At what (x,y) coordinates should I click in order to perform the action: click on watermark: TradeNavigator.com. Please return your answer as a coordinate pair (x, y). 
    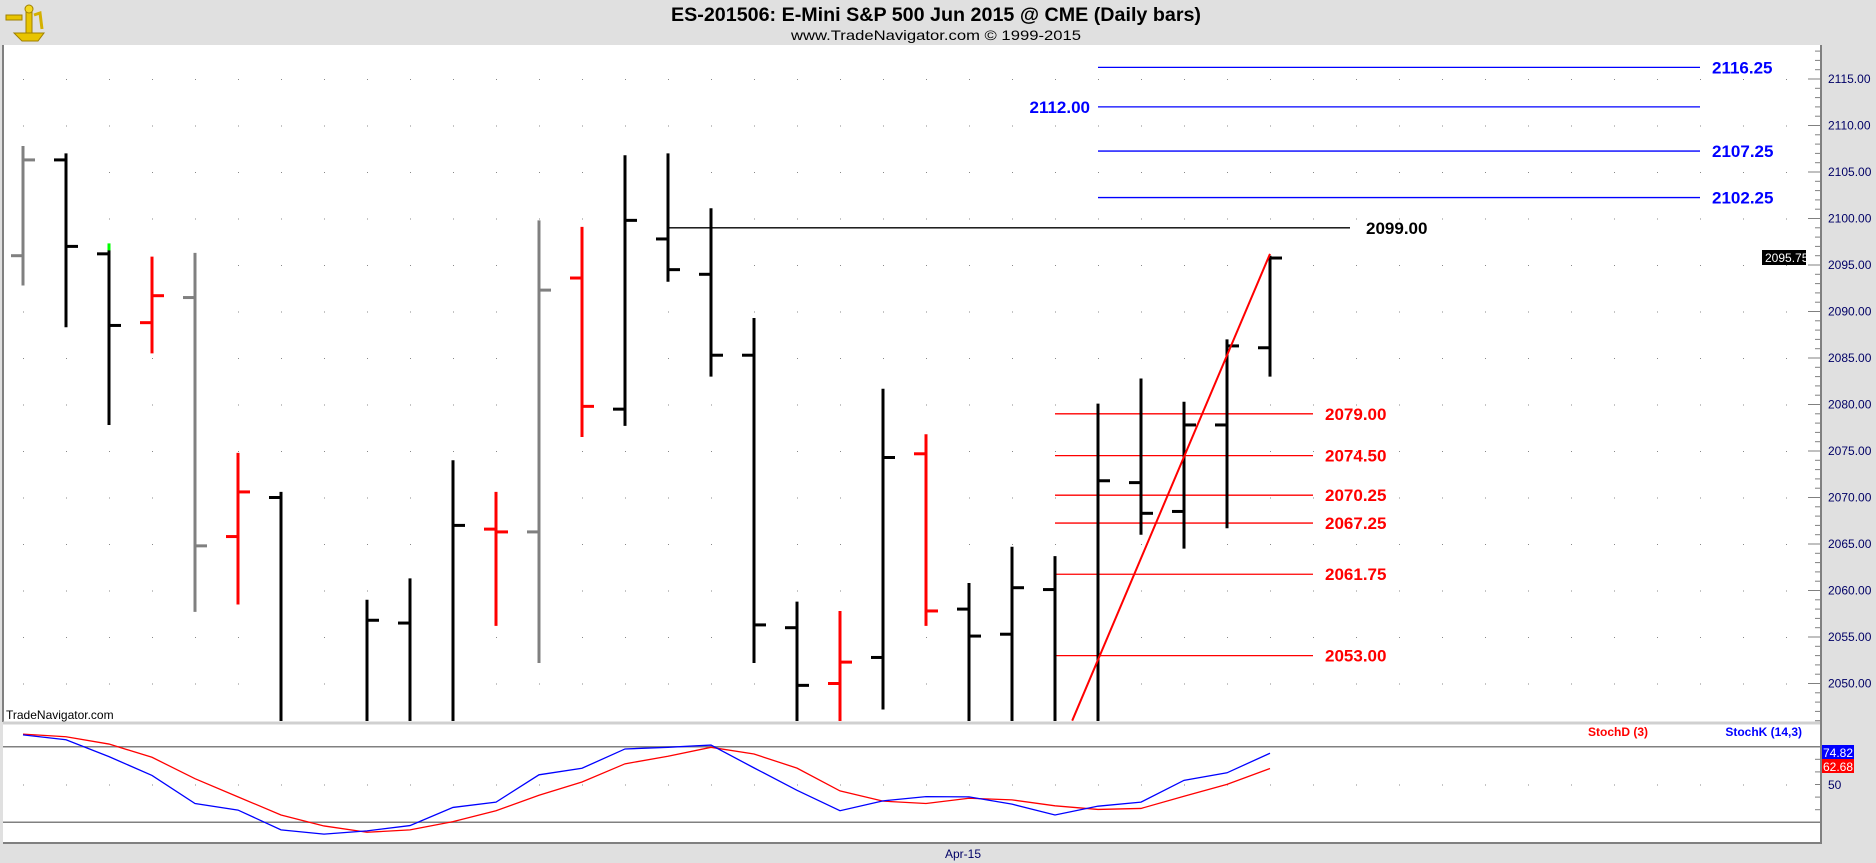
    Looking at the image, I should click on (60, 715).